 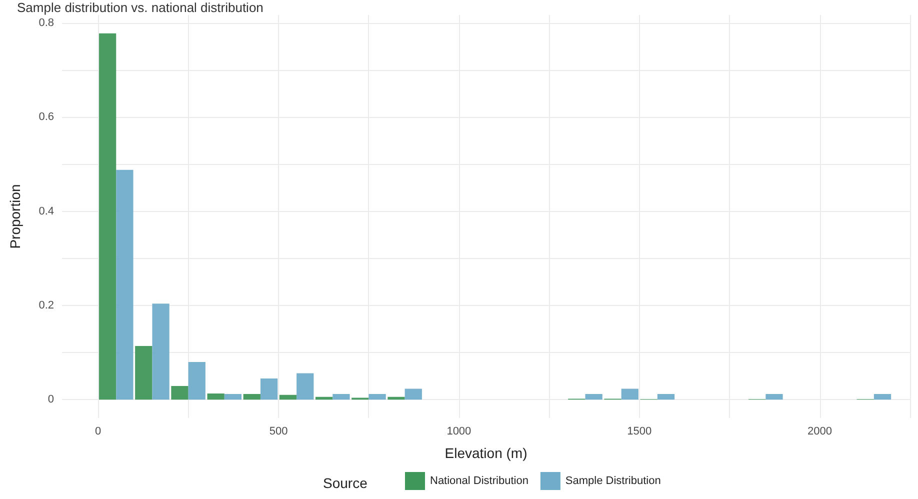 What do you see at coordinates (345, 483) in the screenshot?
I see `legend-title: Source` at bounding box center [345, 483].